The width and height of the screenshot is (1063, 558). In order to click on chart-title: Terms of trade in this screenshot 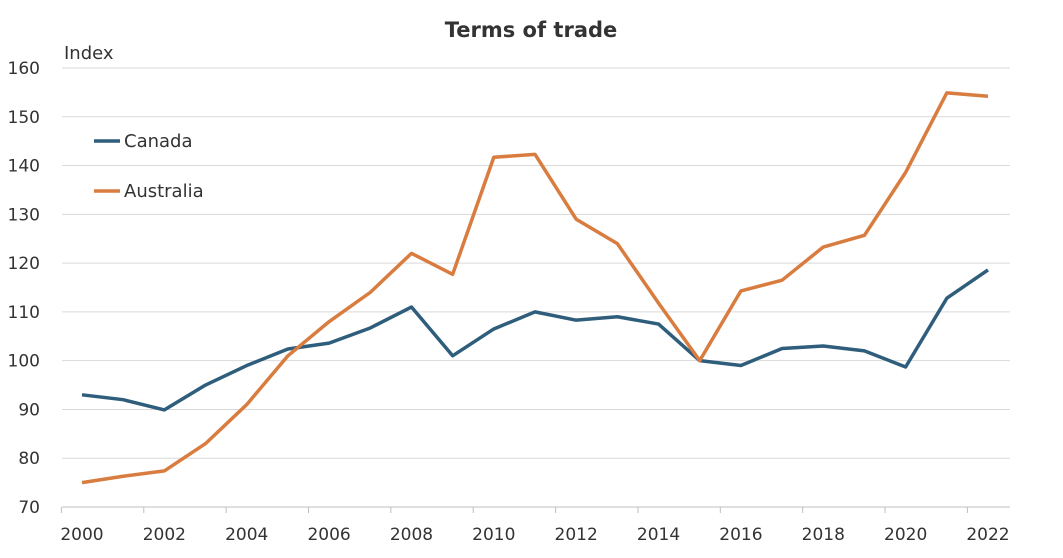, I will do `click(531, 30)`.